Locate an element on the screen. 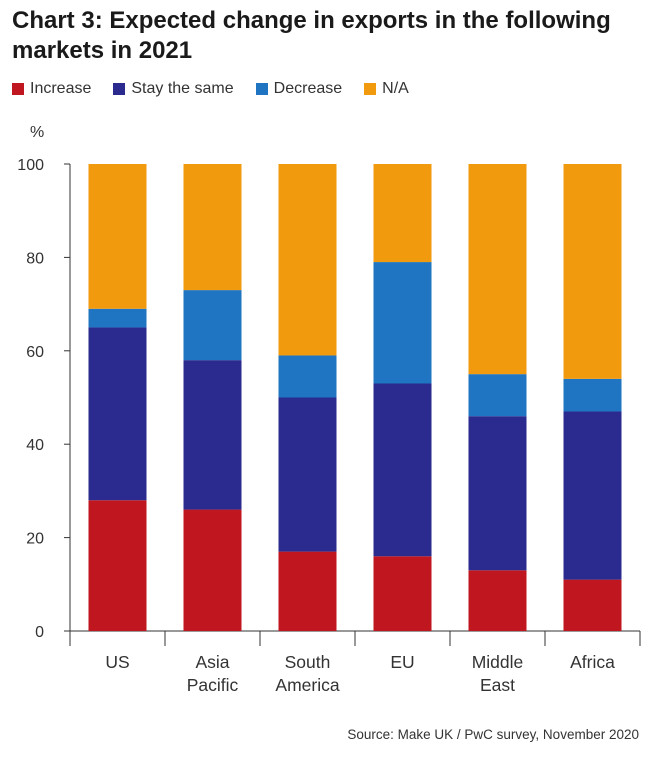  bar-eu-stay-the-same is located at coordinates (402, 470).